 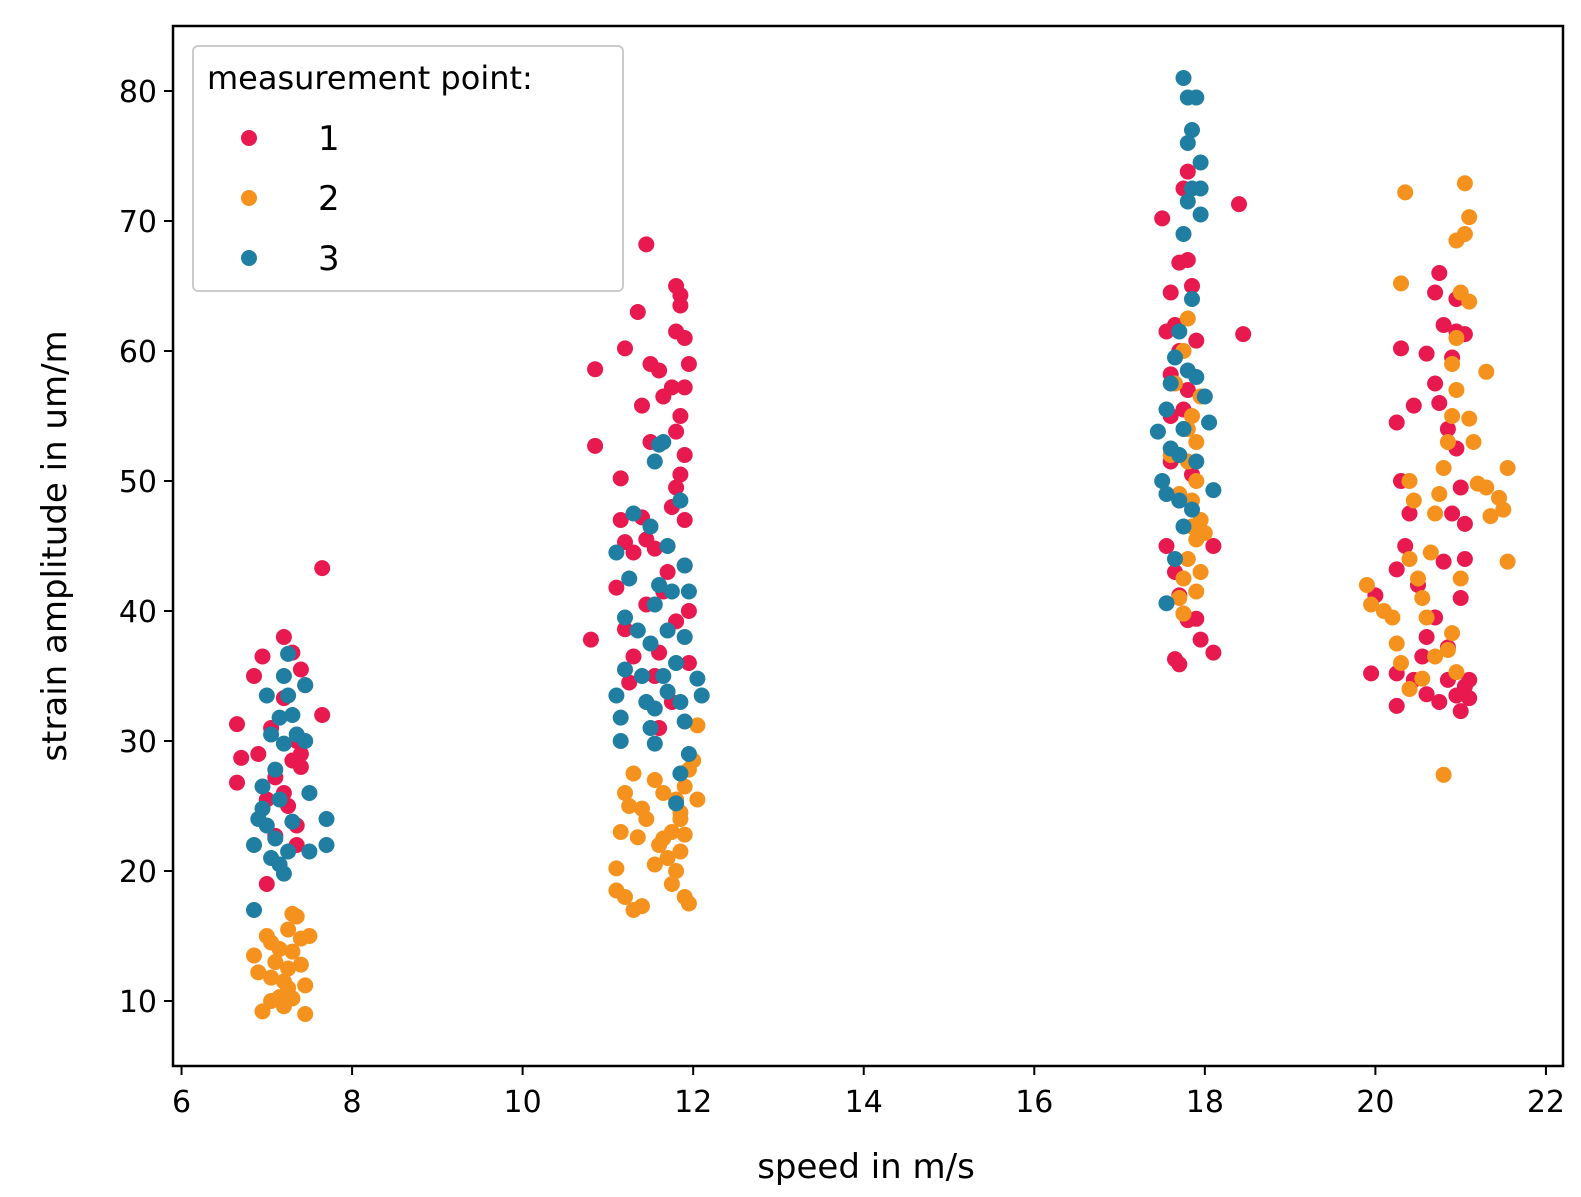 What do you see at coordinates (138, 222) in the screenshot?
I see `y-tick-label: 70` at bounding box center [138, 222].